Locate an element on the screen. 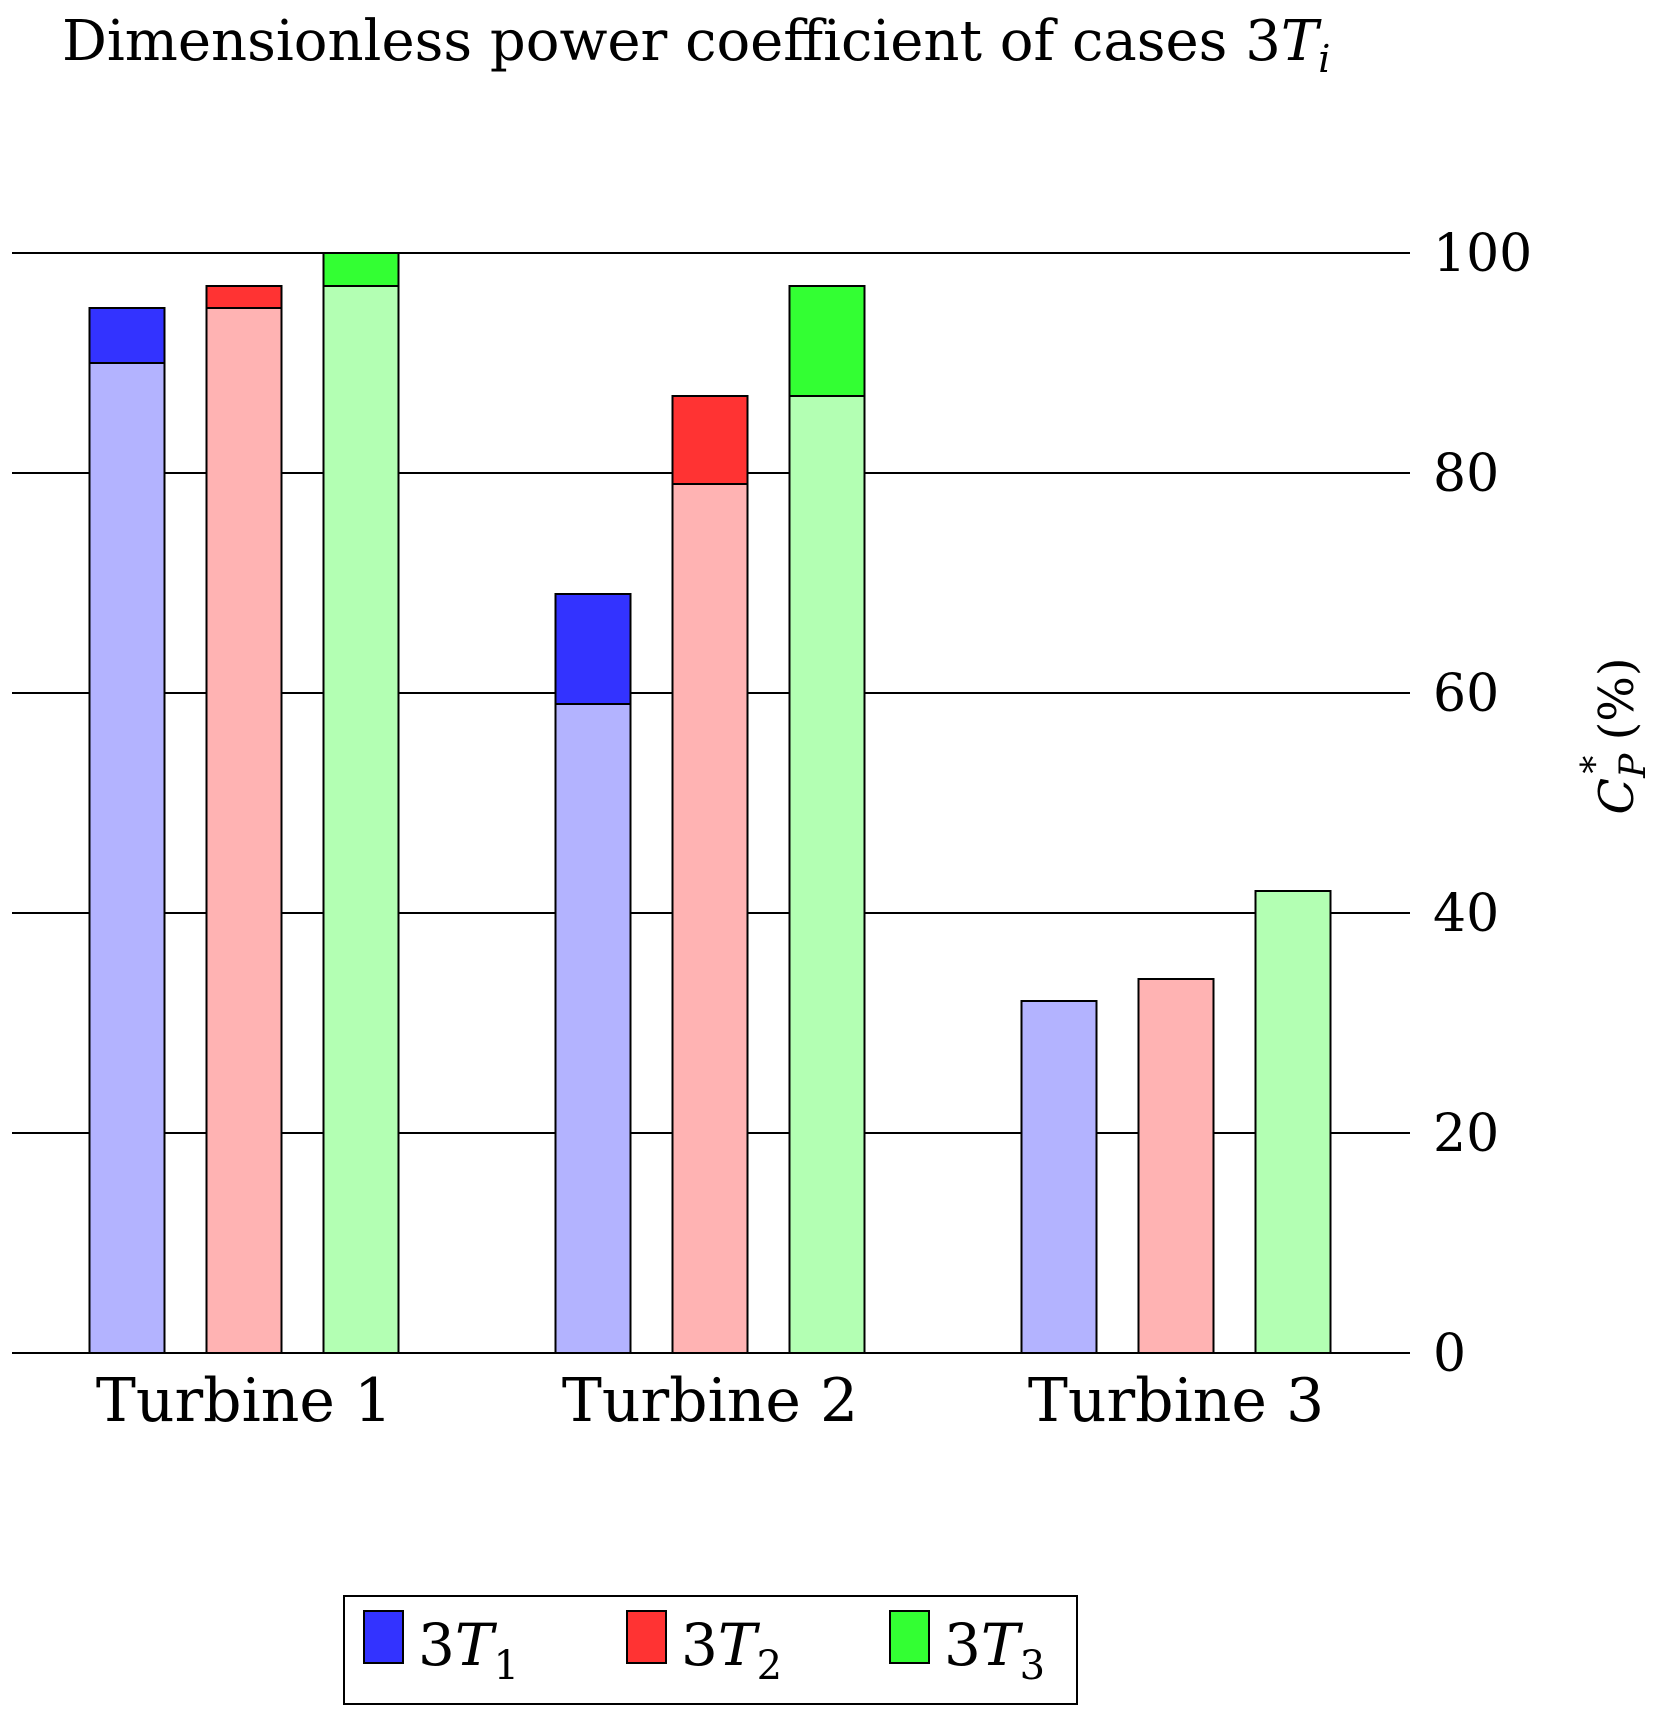 Image resolution: width=1668 pixels, height=1727 pixels. legend-label: 3T1 is located at coordinates (468, 1650).